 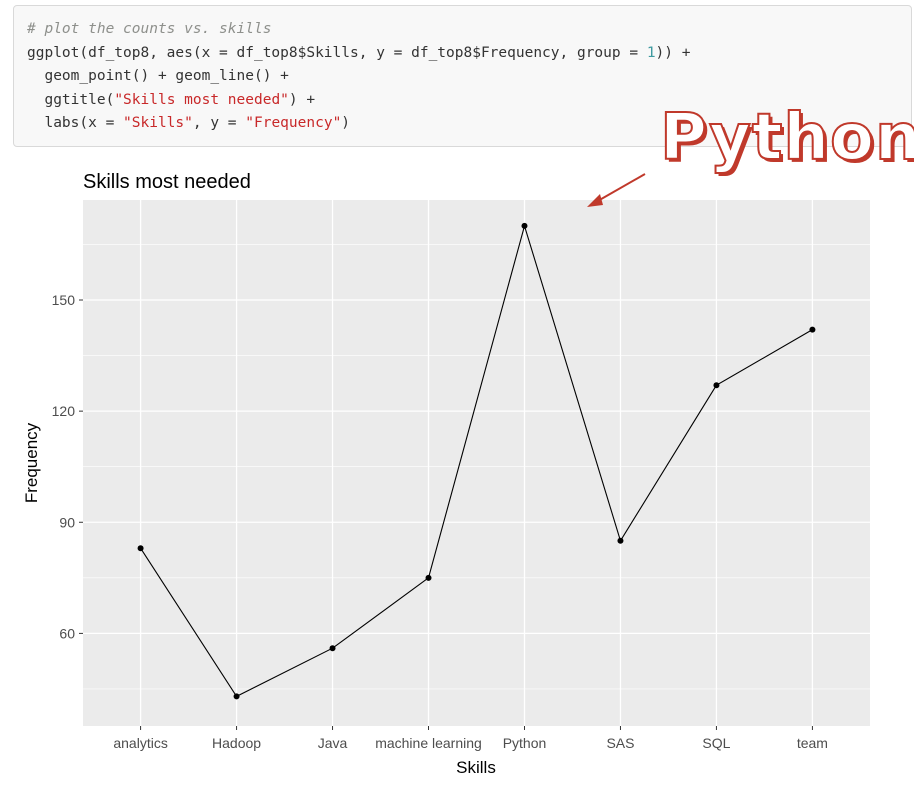 I want to click on y-tick-label: 60, so click(x=67, y=633).